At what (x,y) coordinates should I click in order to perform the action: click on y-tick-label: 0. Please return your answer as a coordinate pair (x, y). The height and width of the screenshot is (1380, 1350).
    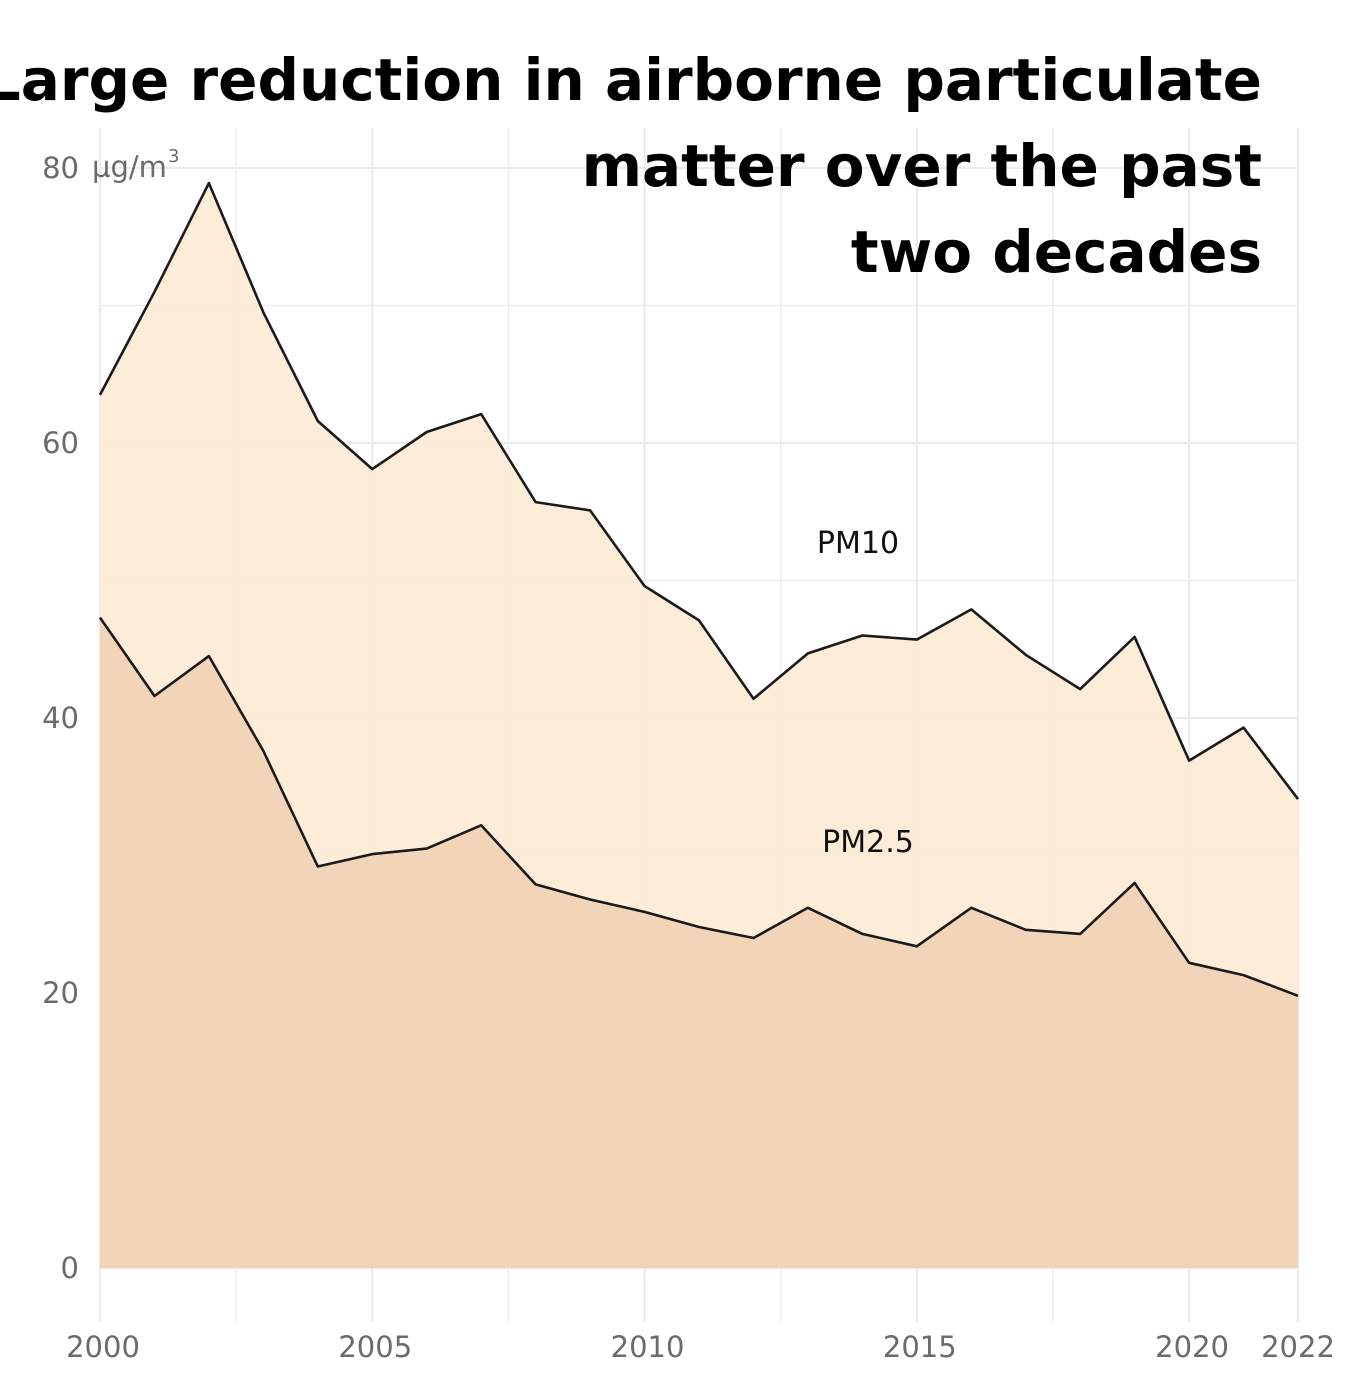
    Looking at the image, I should click on (70, 1268).